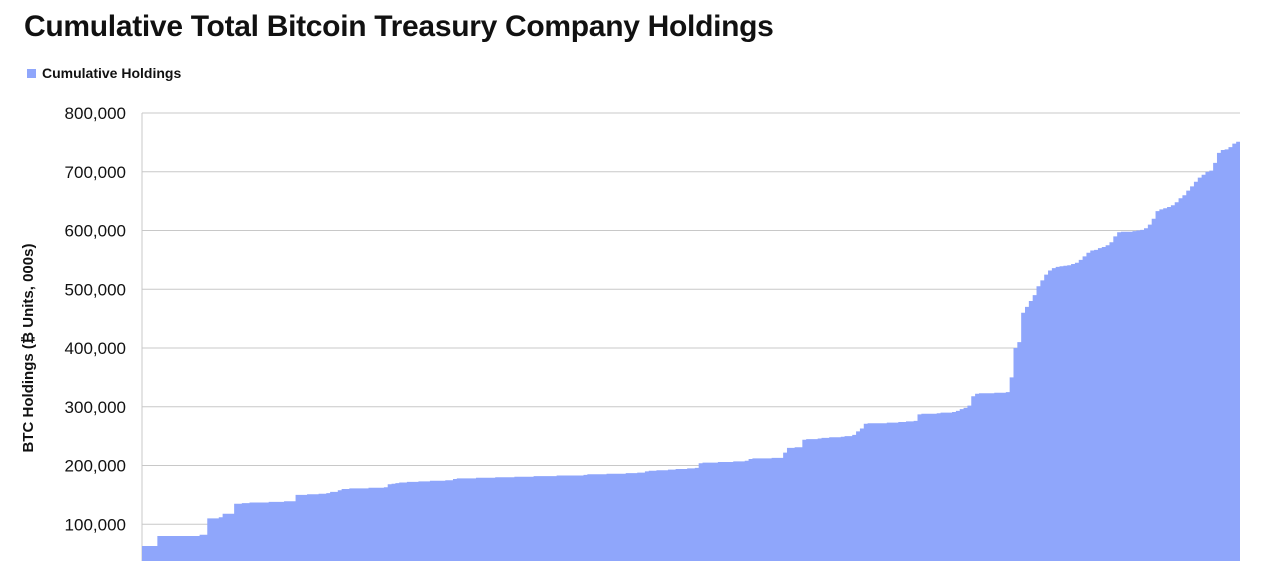 This screenshot has height=561, width=1284. Describe the element at coordinates (95, 289) in the screenshot. I see `y-tick-label: 500,000` at that location.